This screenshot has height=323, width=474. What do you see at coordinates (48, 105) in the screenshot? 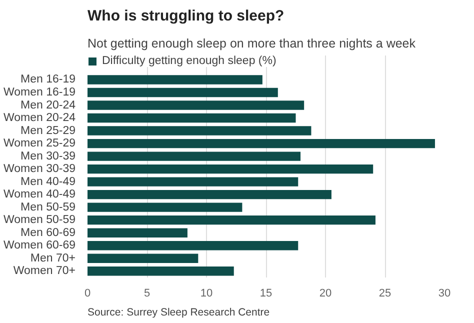
I see `y-tick-label: Men 20-24` at bounding box center [48, 105].